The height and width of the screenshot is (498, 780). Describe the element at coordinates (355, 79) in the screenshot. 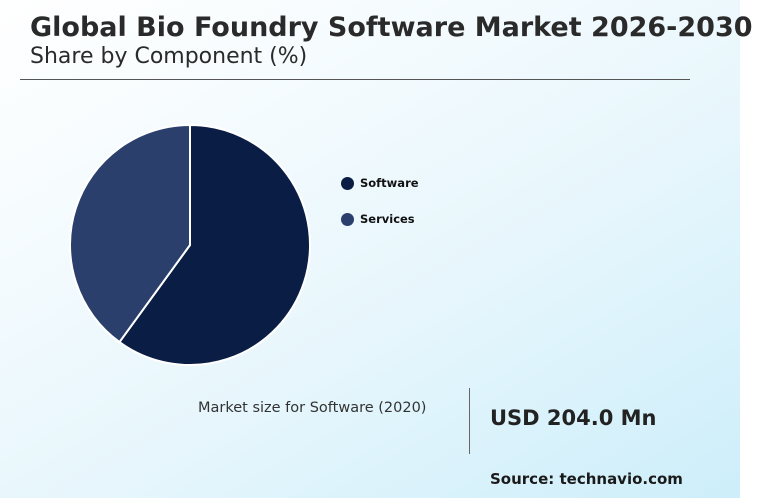

I see `title-divider` at that location.